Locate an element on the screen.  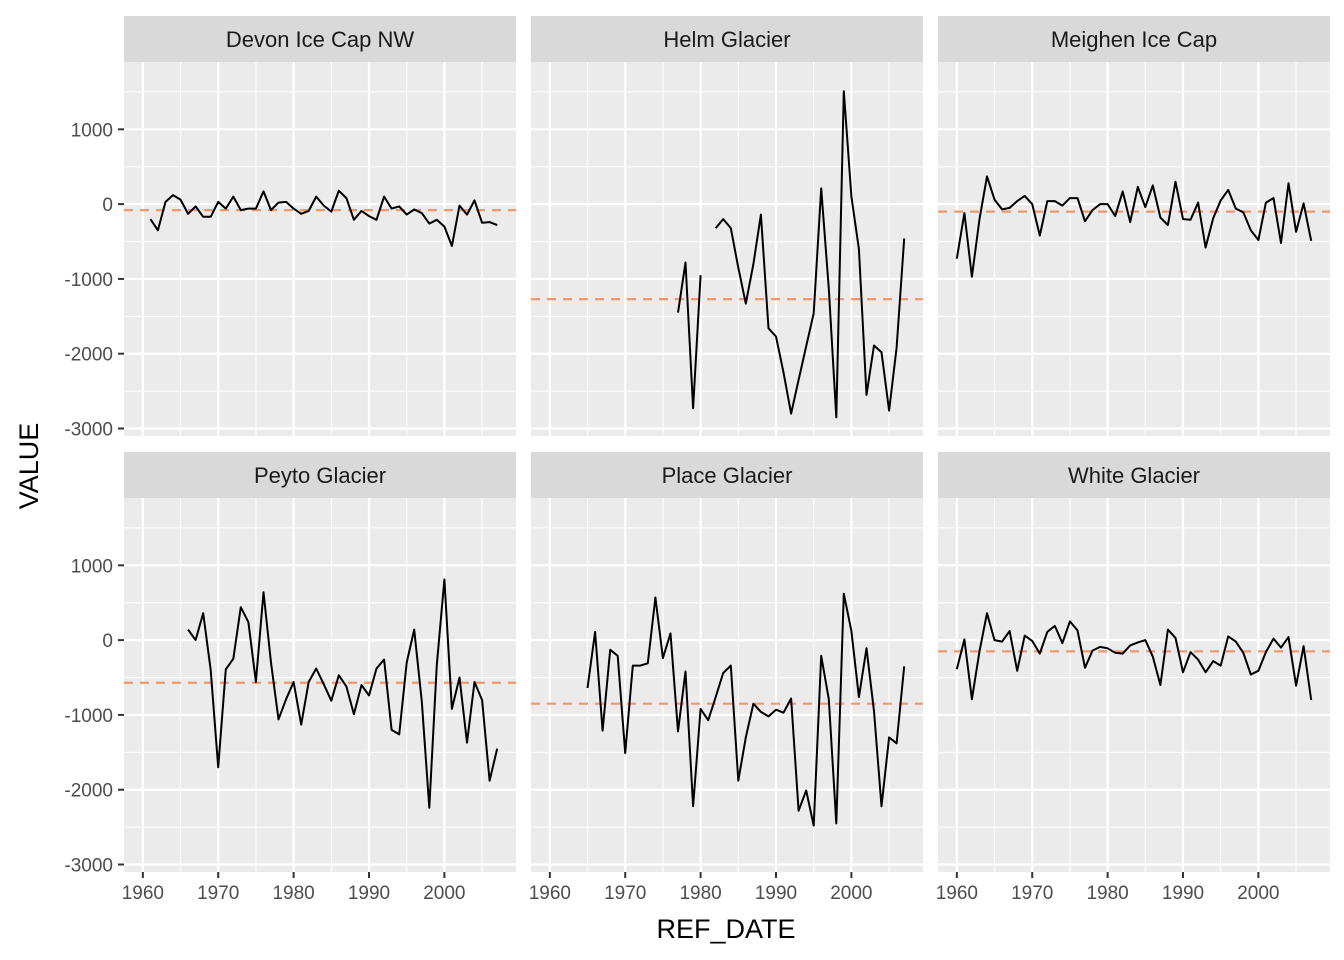
panel-place-glacier: Place Glacier is located at coordinates (727, 662).